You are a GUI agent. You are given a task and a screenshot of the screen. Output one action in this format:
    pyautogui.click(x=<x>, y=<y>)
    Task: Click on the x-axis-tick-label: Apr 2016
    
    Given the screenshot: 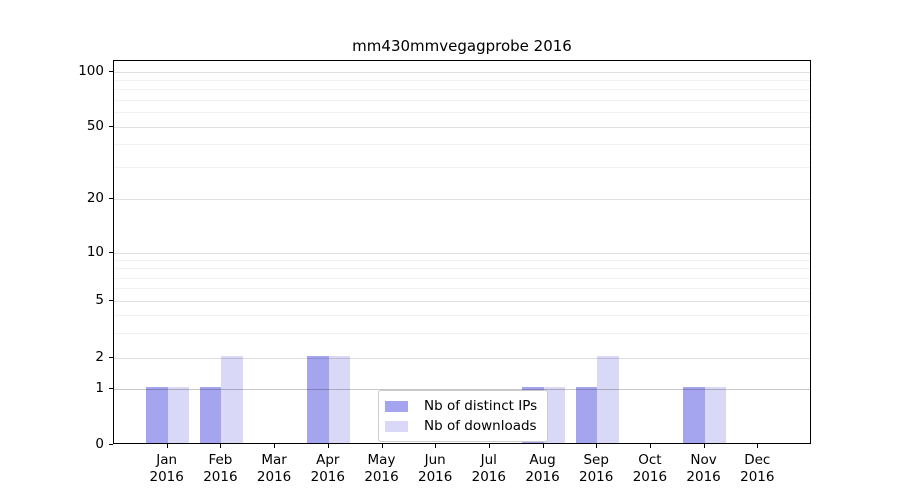 What is the action you would take?
    pyautogui.click(x=328, y=468)
    